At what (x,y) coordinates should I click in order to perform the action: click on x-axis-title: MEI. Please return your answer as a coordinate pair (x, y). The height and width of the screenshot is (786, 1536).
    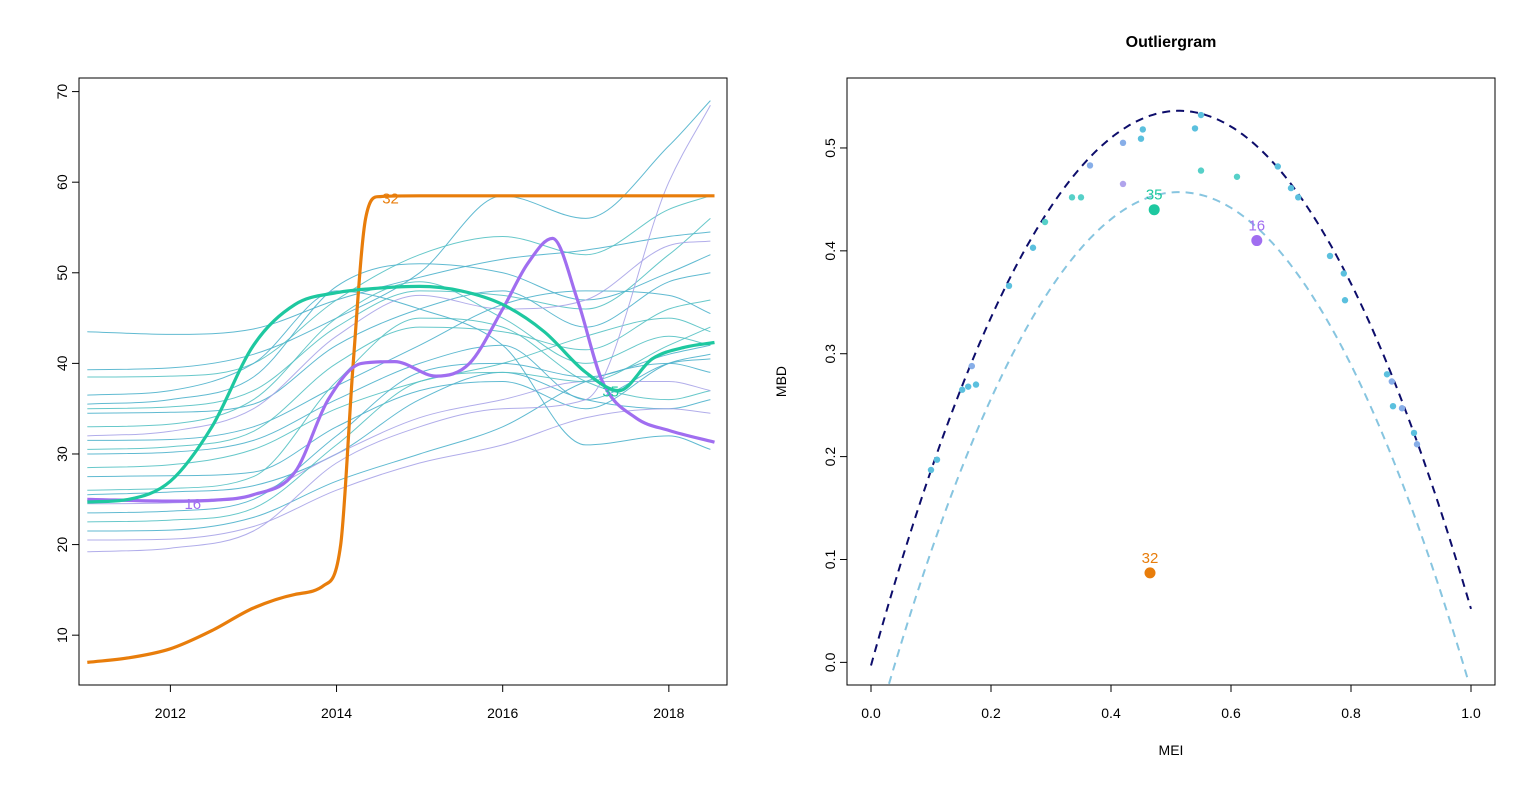
    Looking at the image, I should click on (1171, 750).